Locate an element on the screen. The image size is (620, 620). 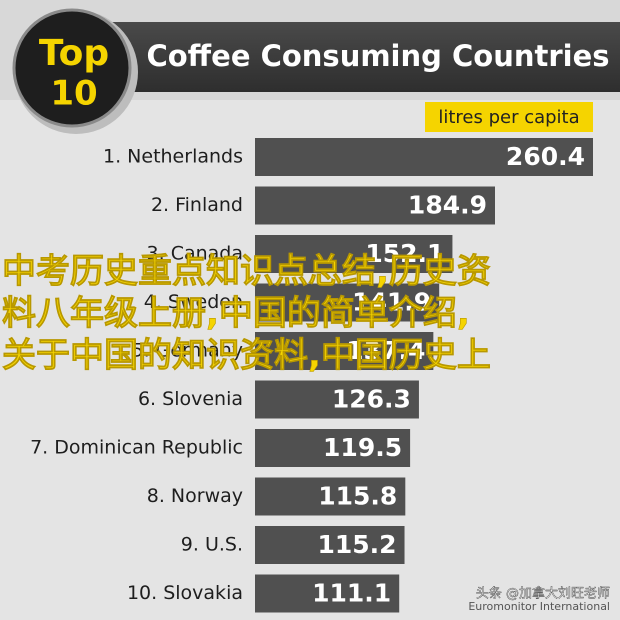
value-label: 184.9 is located at coordinates (447, 205).